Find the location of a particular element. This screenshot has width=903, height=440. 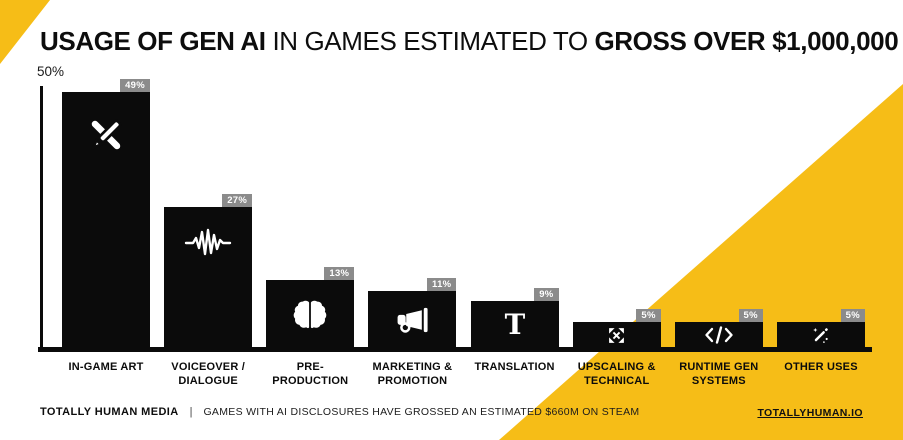

bar-marketing-promotion: 11% MARKETING & PROMOTION is located at coordinates (412, 332).